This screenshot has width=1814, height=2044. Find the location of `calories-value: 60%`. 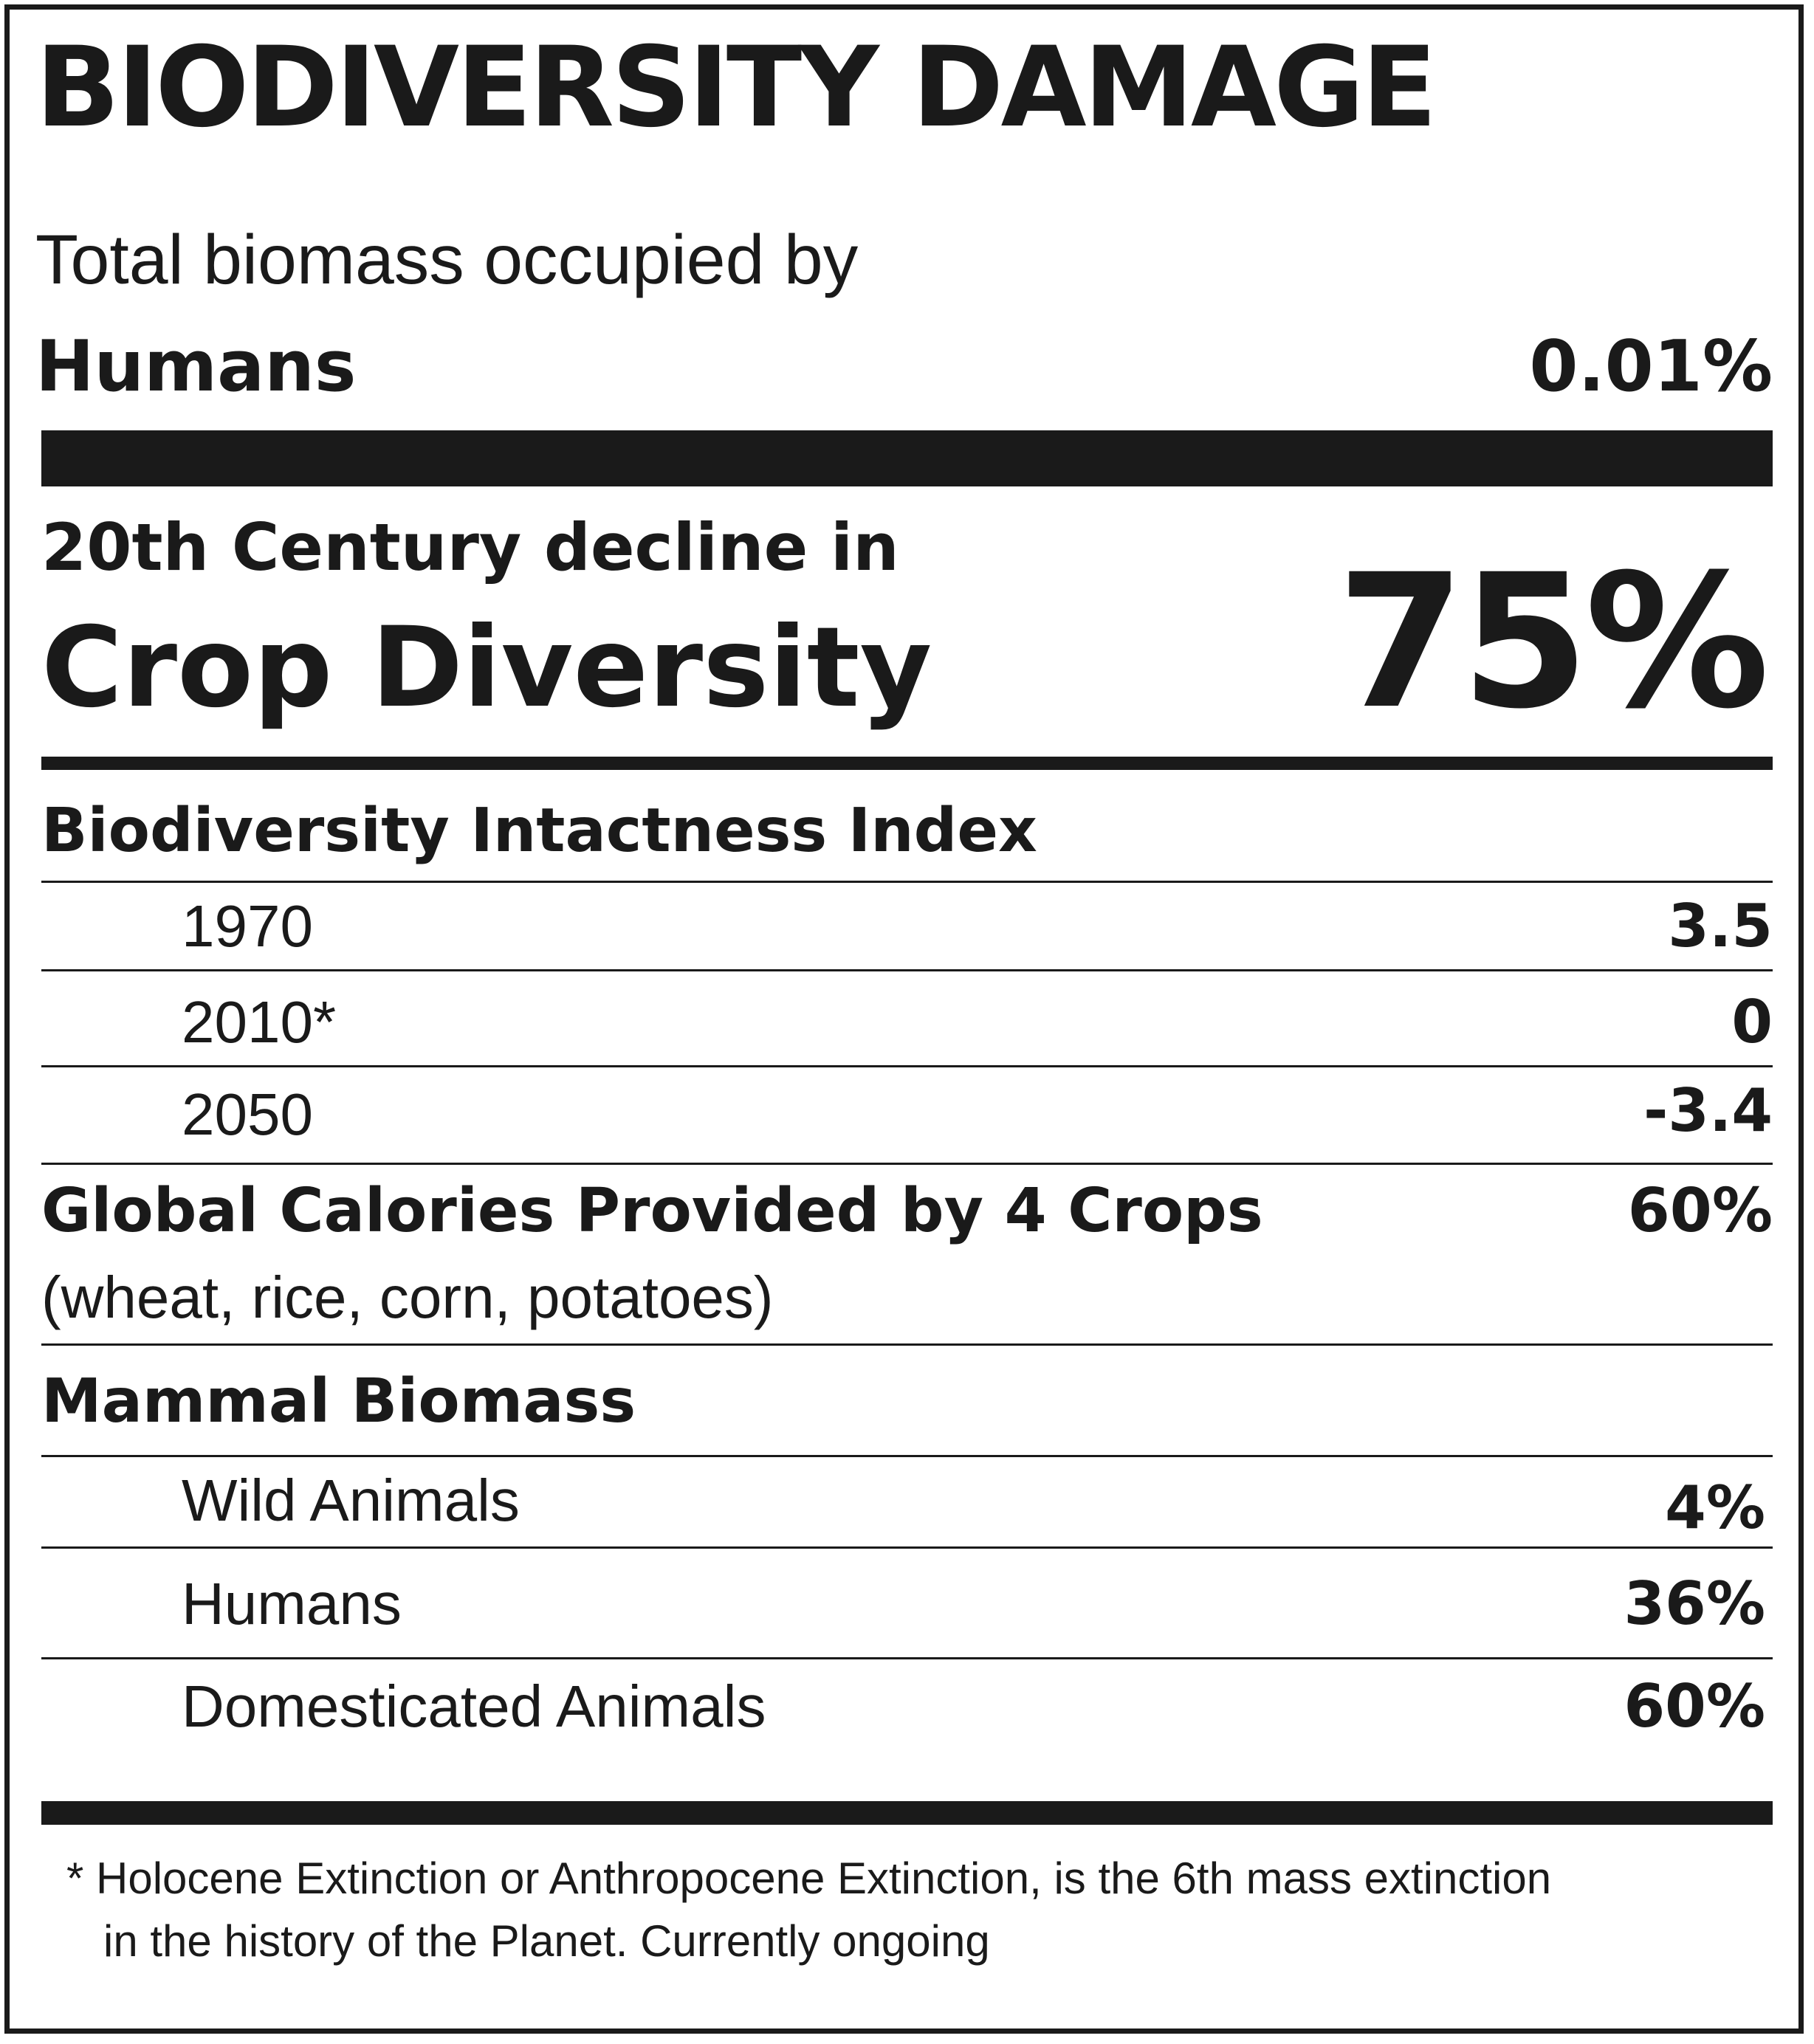

calories-value: 60% is located at coordinates (1700, 1211).